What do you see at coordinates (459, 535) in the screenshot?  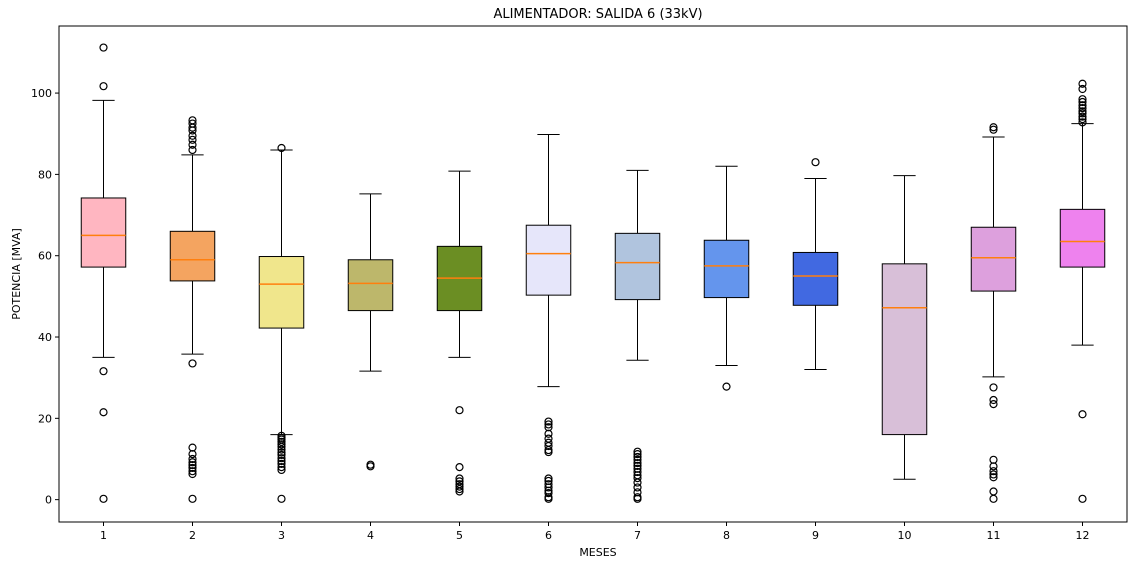 I see `x-tick-label: 5` at bounding box center [459, 535].